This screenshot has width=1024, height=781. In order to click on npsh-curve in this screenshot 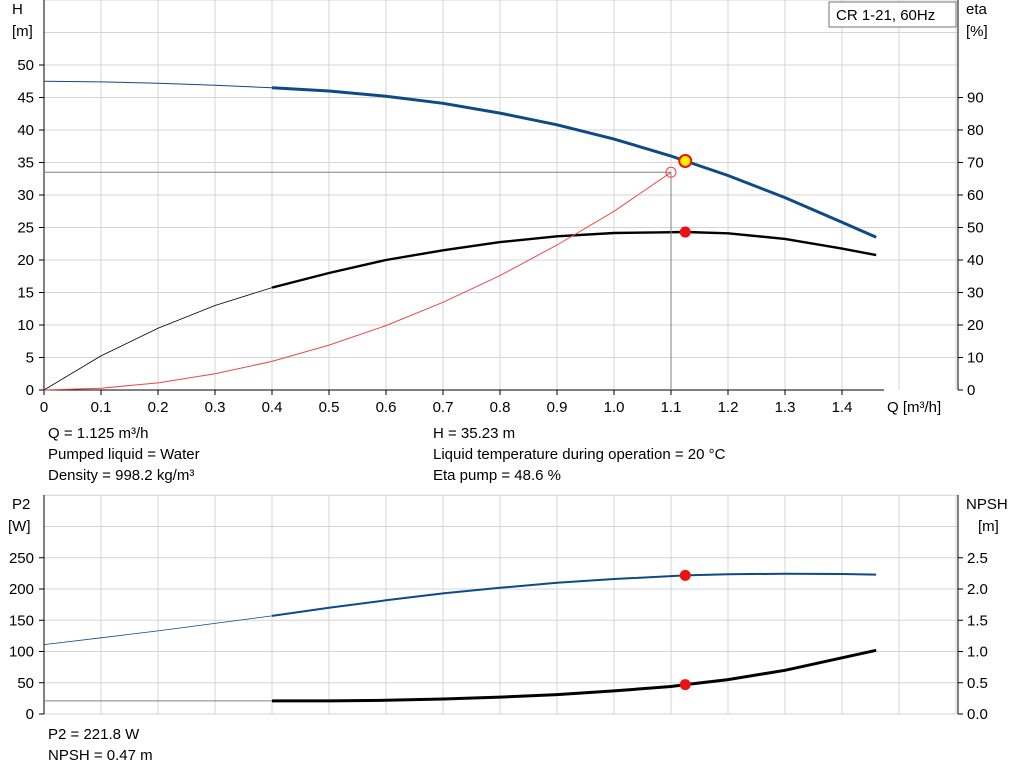, I will do `click(574, 675)`.